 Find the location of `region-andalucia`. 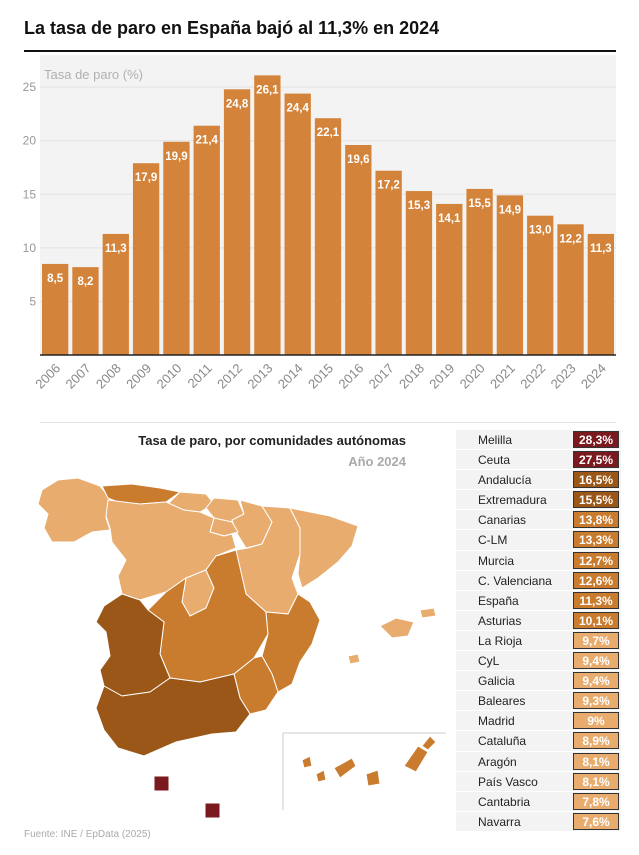

region-andalucia is located at coordinates (173, 715).